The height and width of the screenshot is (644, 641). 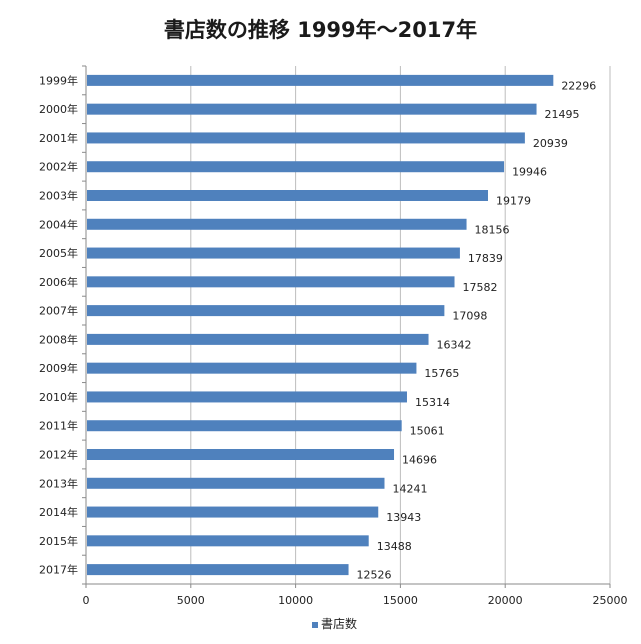 What do you see at coordinates (610, 600) in the screenshot?
I see `x-tick-label: 25000` at bounding box center [610, 600].